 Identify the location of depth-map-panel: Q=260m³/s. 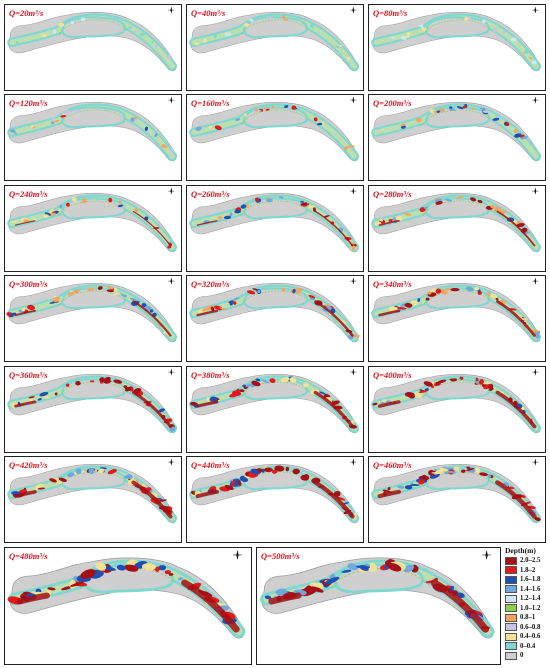
(275, 228).